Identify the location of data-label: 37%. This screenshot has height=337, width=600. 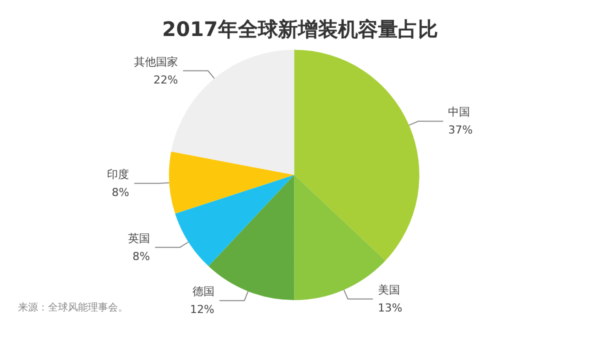
(460, 130).